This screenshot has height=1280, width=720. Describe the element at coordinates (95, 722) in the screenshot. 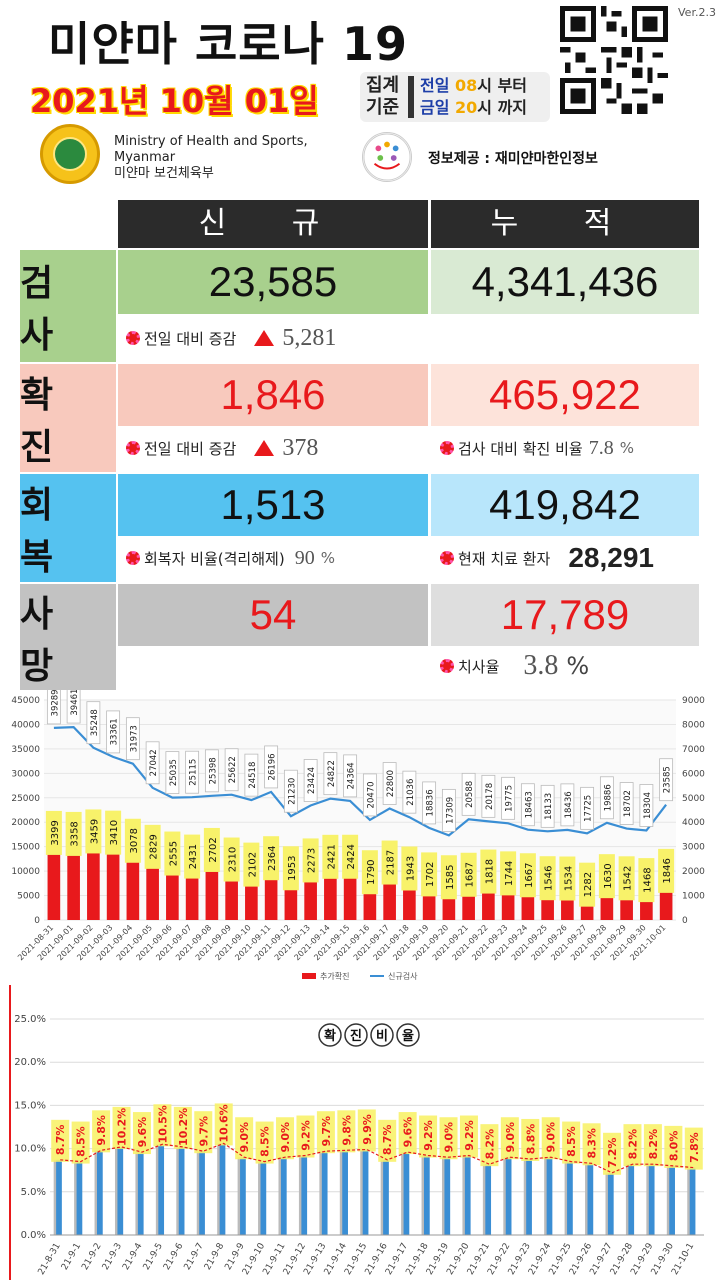

I see `tests-data-label: 35248` at that location.